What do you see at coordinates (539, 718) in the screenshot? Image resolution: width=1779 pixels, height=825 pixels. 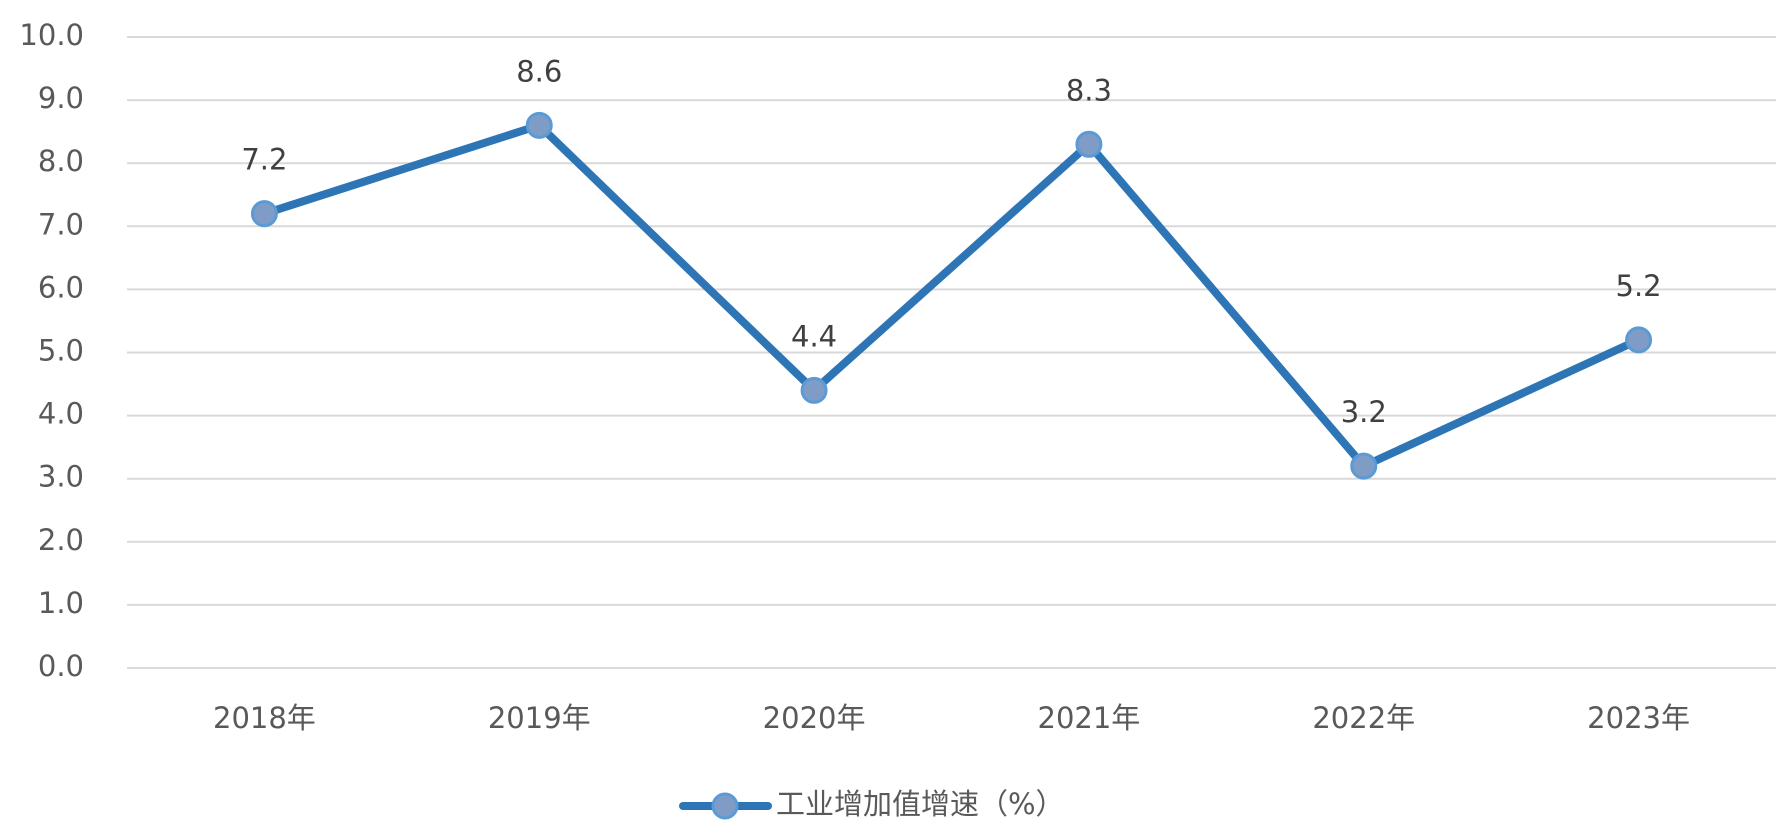 I see `x-tick-label: 2019年` at bounding box center [539, 718].